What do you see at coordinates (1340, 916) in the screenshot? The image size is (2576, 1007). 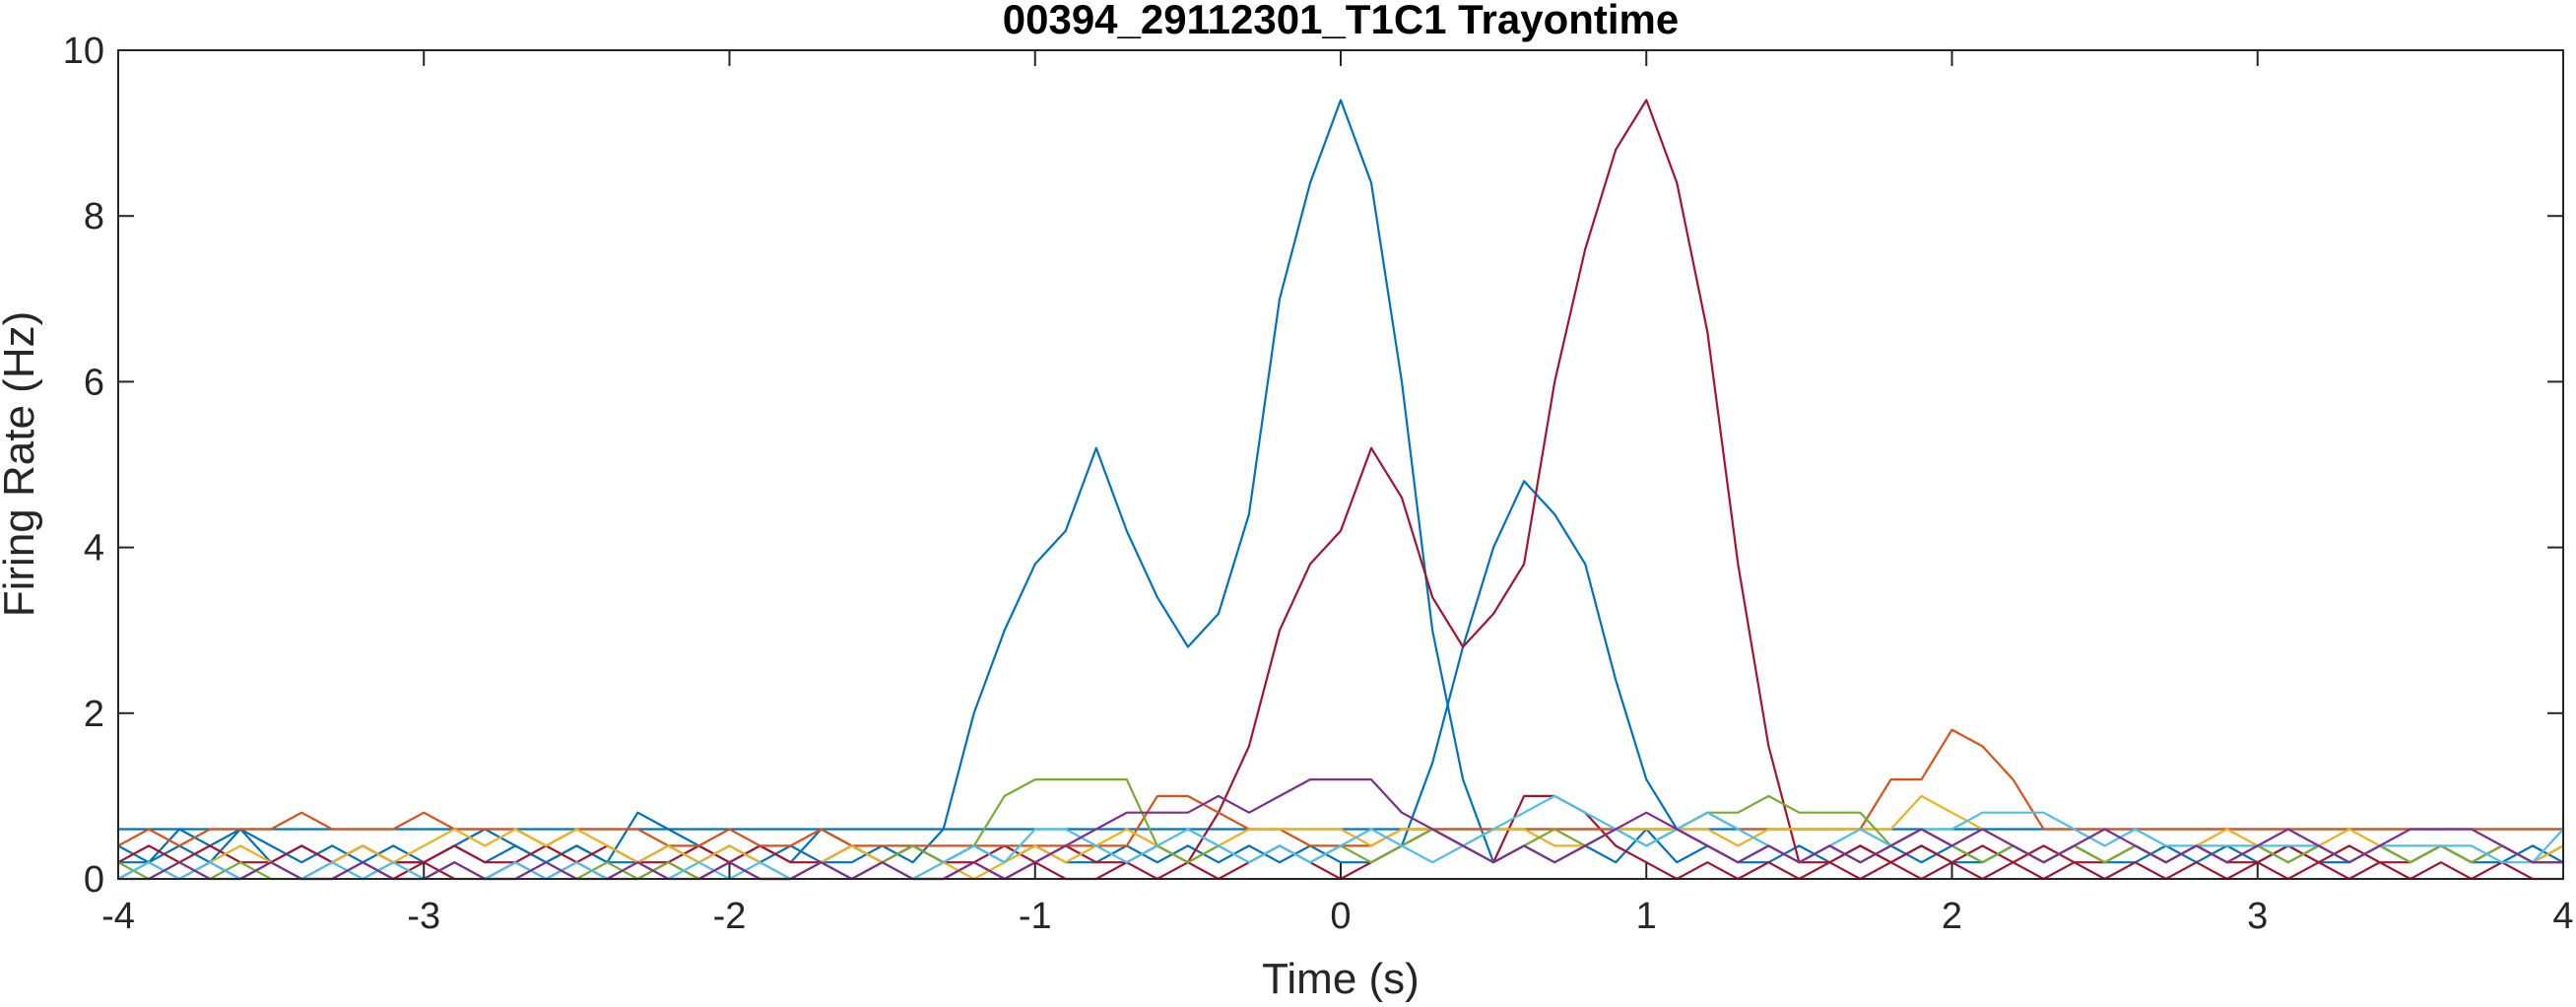 I see `x-tick-label: 0` at bounding box center [1340, 916].